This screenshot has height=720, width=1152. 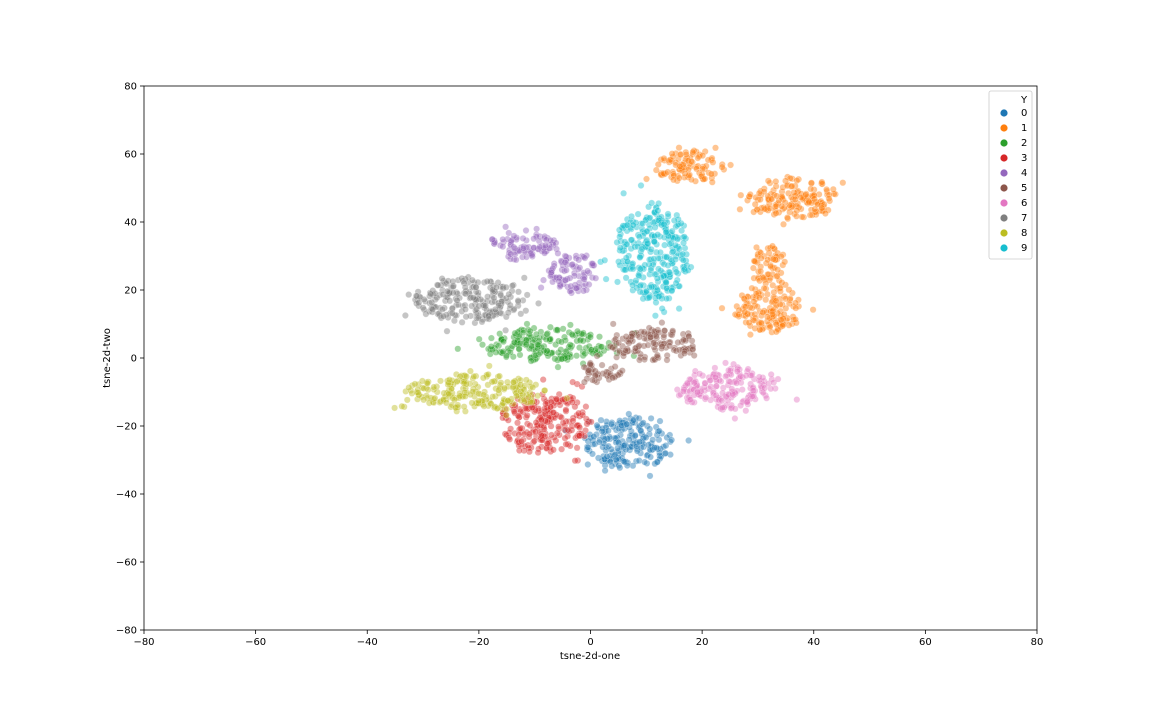 What do you see at coordinates (1010, 175) in the screenshot?
I see `legend: Y 0 1 2 3 4 5 6 7 8 9` at bounding box center [1010, 175].